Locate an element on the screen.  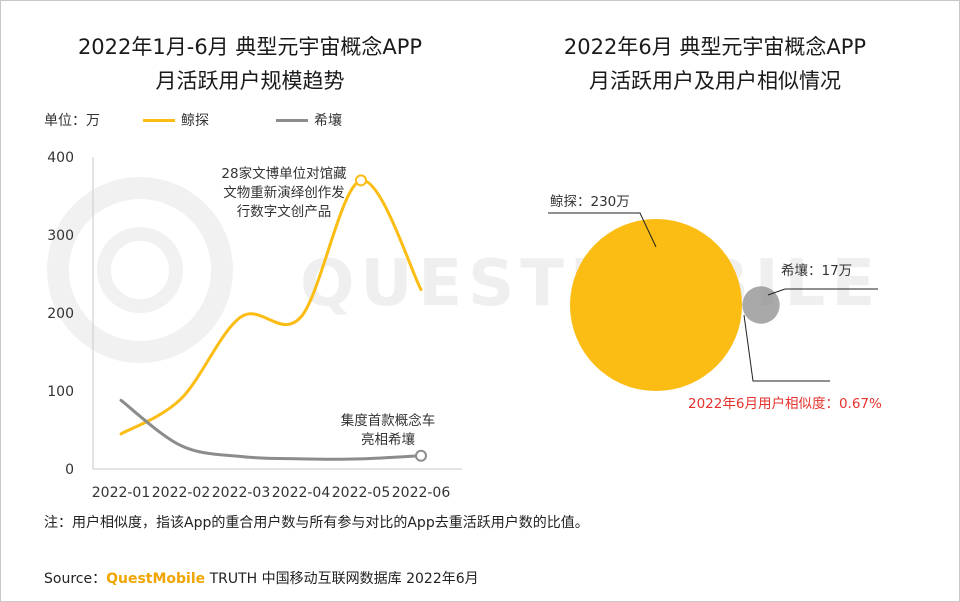
similarity-label: 2022年6月用户相似度：0.67% is located at coordinates (785, 403).